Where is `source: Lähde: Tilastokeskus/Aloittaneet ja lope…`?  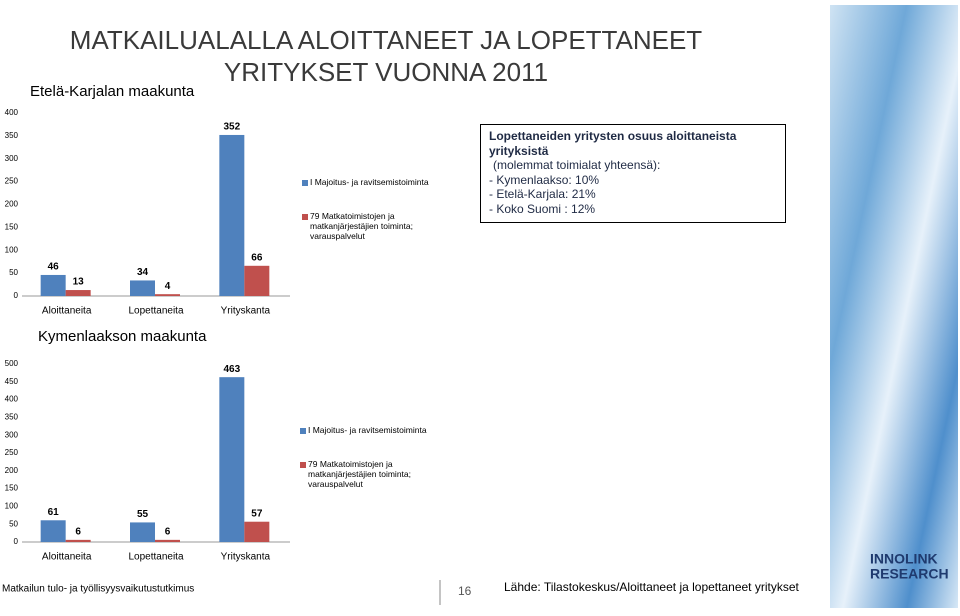 source: Lähde: Tilastokeskus/Aloittaneet ja lope… is located at coordinates (652, 587).